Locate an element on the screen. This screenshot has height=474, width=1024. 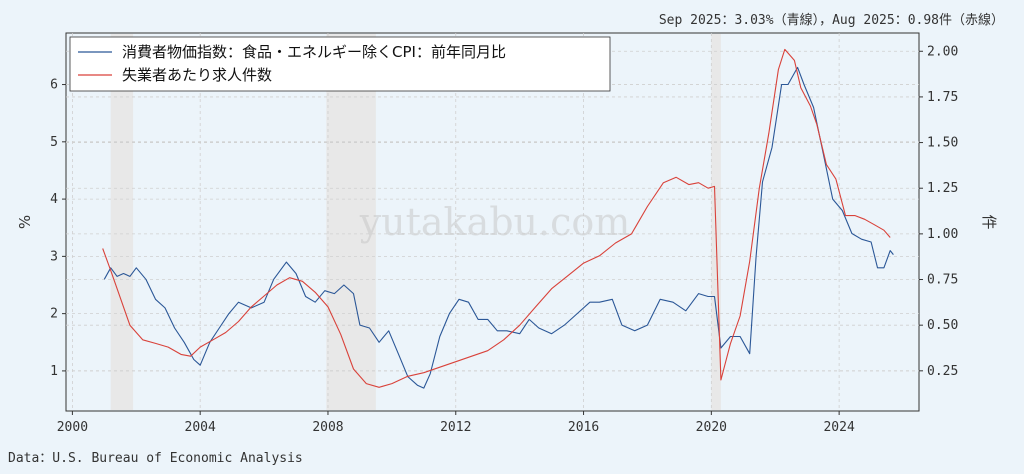
tick-label-yl-5: 5 is located at coordinates (54, 142).